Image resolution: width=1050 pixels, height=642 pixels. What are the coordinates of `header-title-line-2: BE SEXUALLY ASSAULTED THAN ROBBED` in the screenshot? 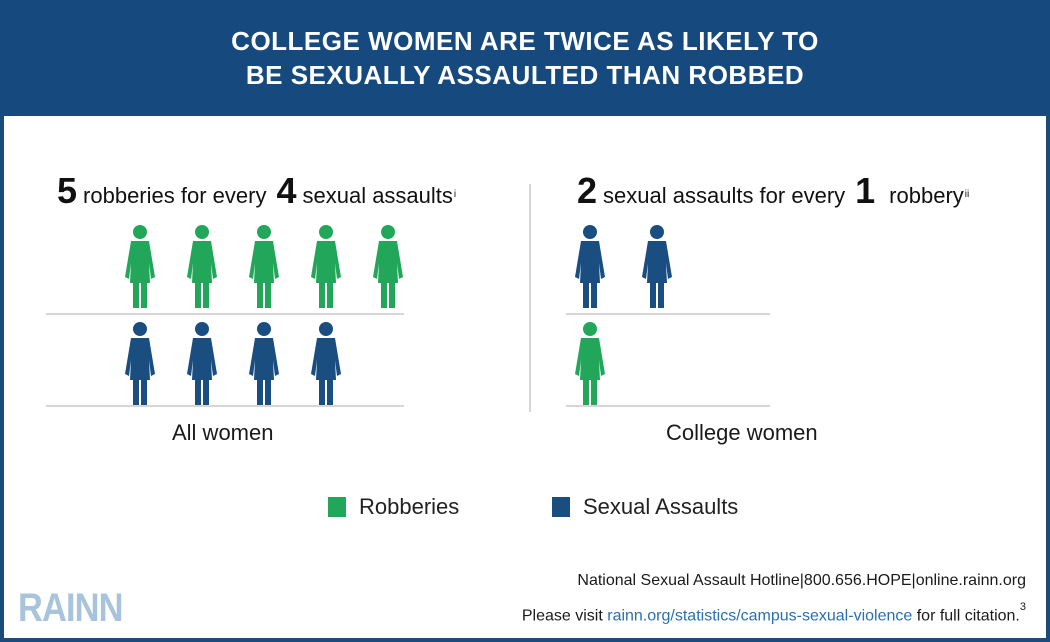 It's located at (525, 75).